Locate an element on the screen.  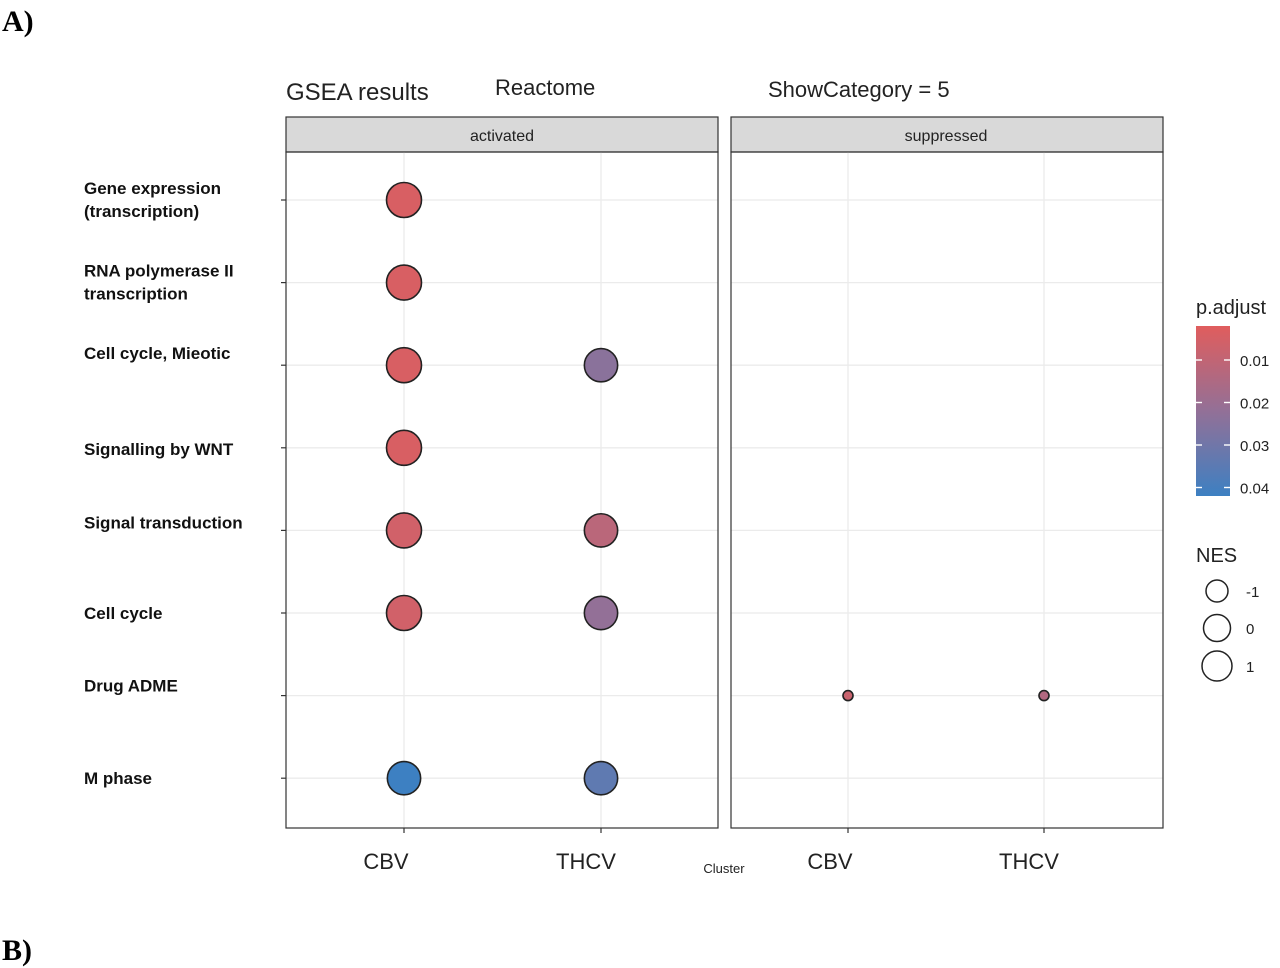
legend-size-label: 0 is located at coordinates (1250, 629).